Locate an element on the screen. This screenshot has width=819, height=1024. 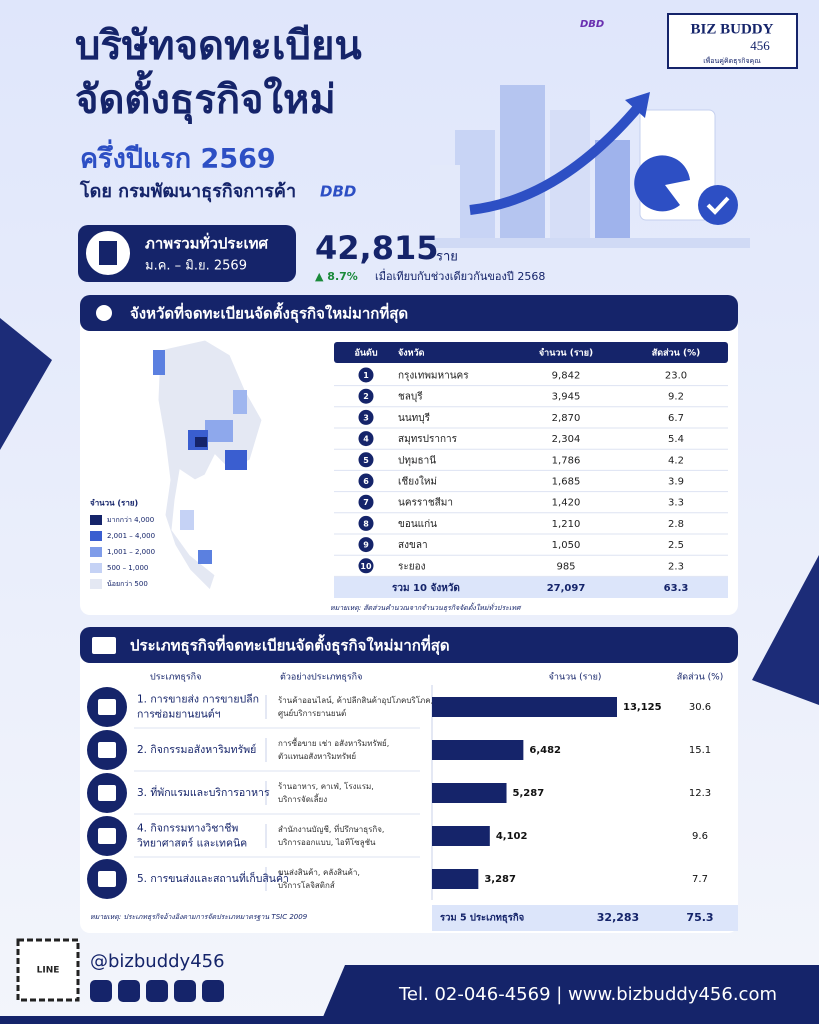
category-name: วิทยาศาสตร์ และเทคนิค is located at coordinates (192, 843).